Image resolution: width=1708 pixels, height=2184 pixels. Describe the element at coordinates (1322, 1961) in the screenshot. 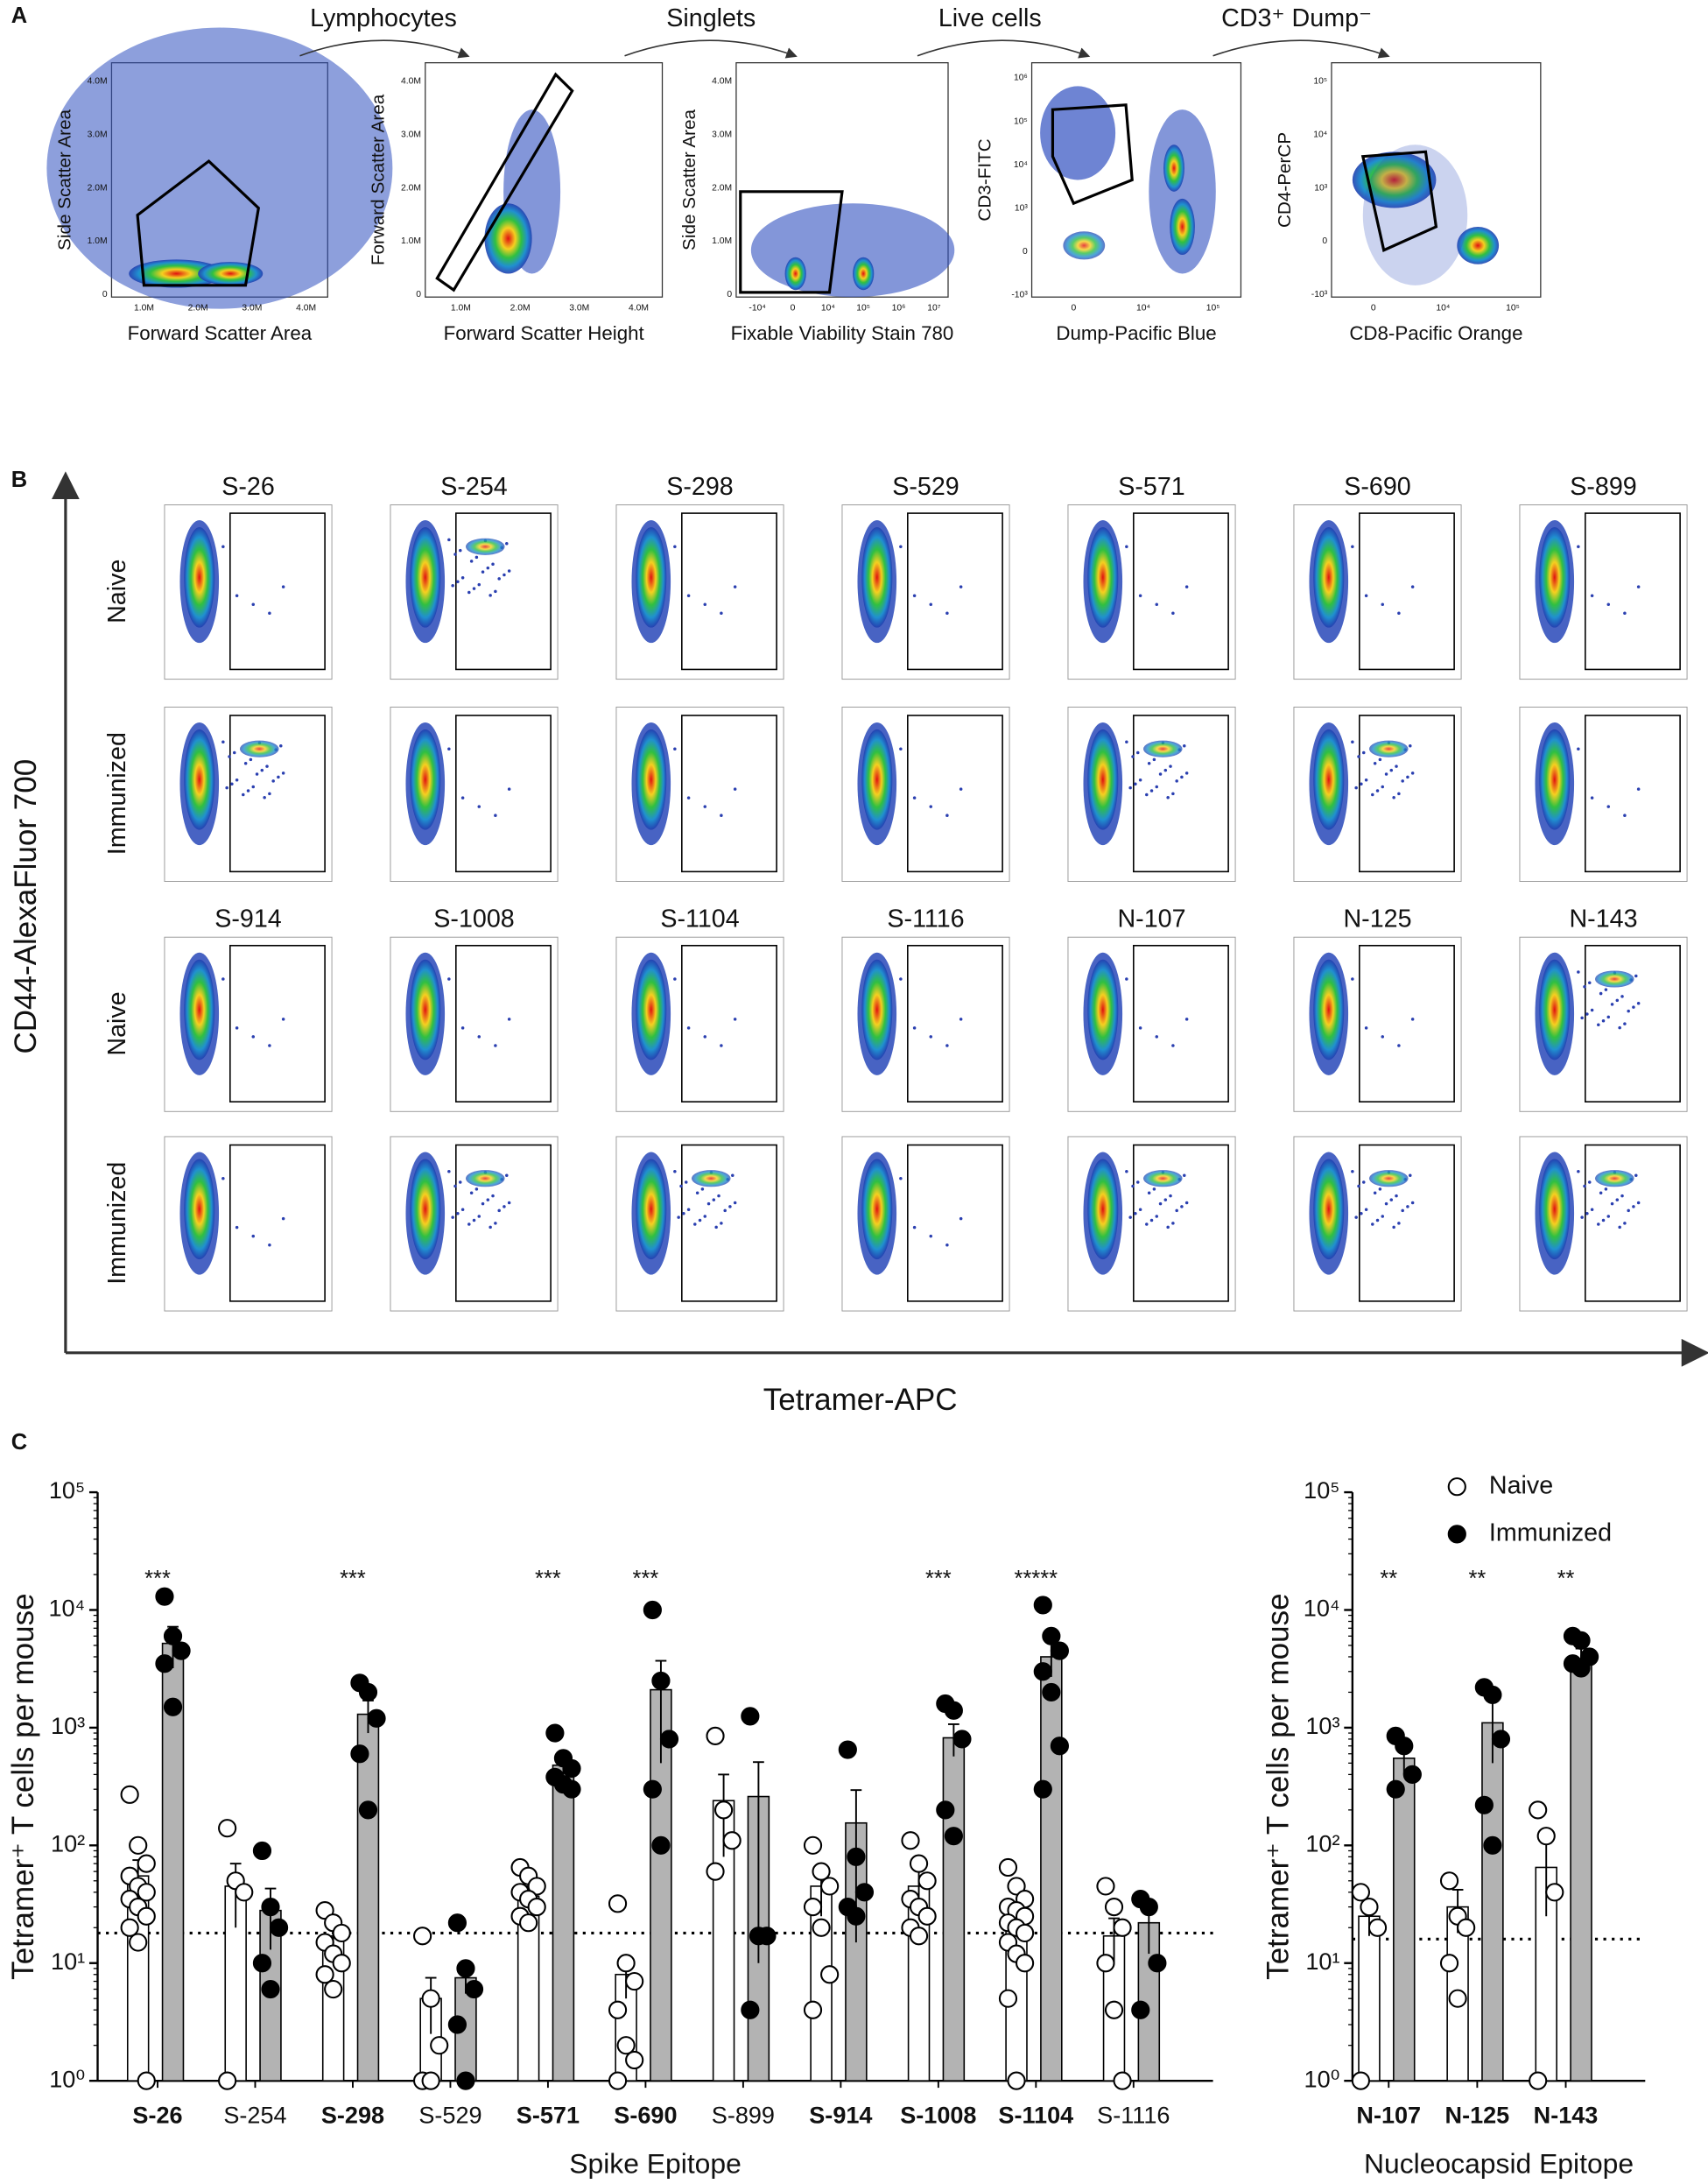

I see `y-tick-label: 10¹` at that location.